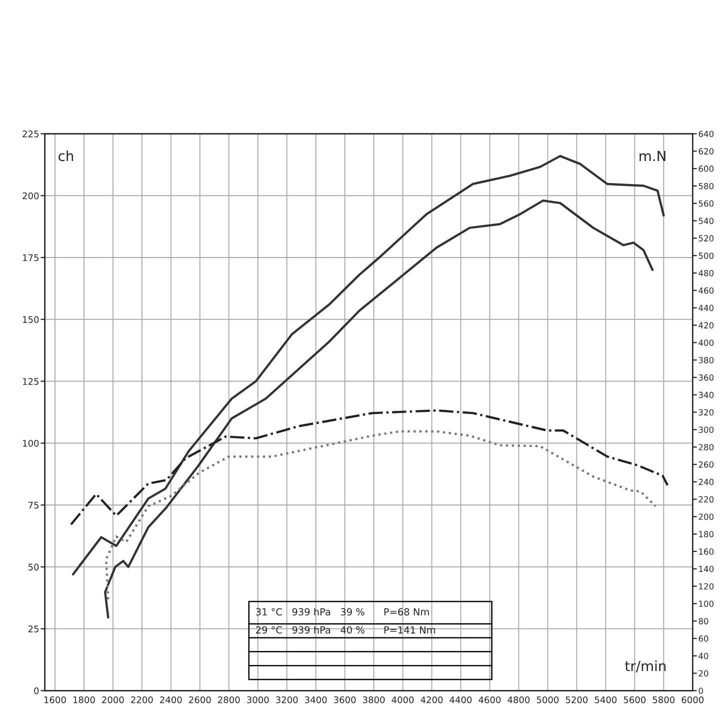 The width and height of the screenshot is (723, 727). Describe the element at coordinates (519, 700) in the screenshot. I see `x-tick-label: 4800` at that location.